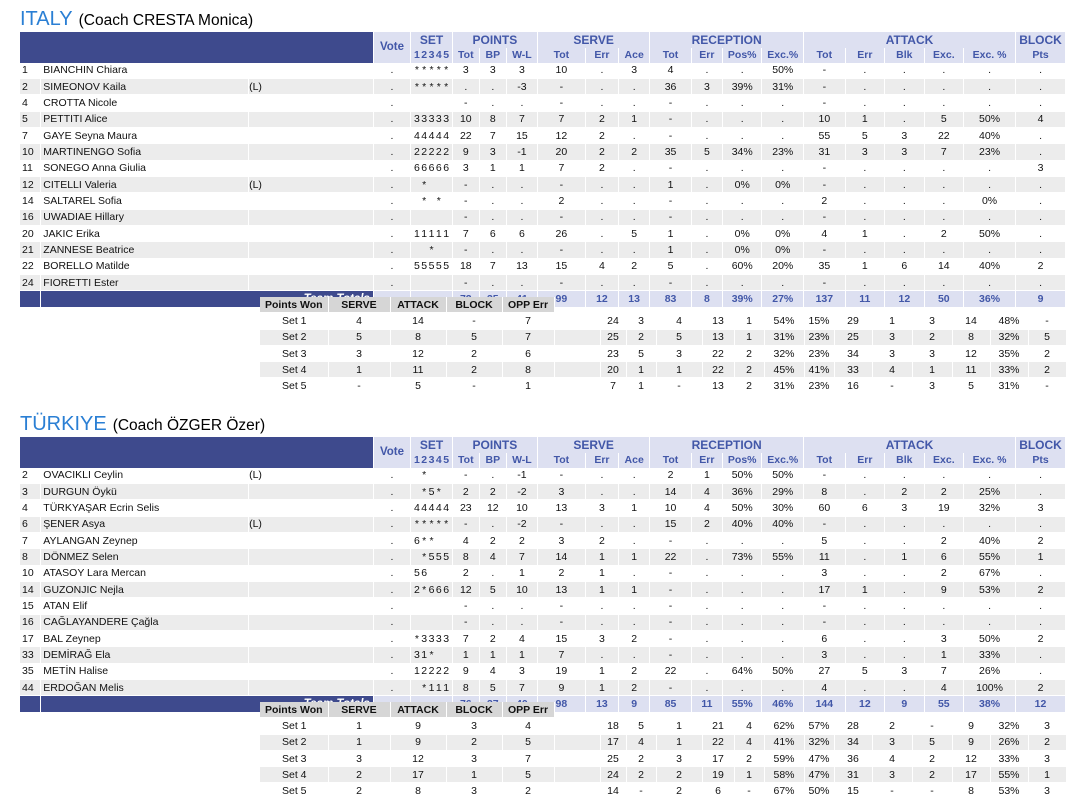 This screenshot has height=801, width=1089. What do you see at coordinates (824, 590) in the screenshot?
I see `attack-cell: 17` at bounding box center [824, 590].